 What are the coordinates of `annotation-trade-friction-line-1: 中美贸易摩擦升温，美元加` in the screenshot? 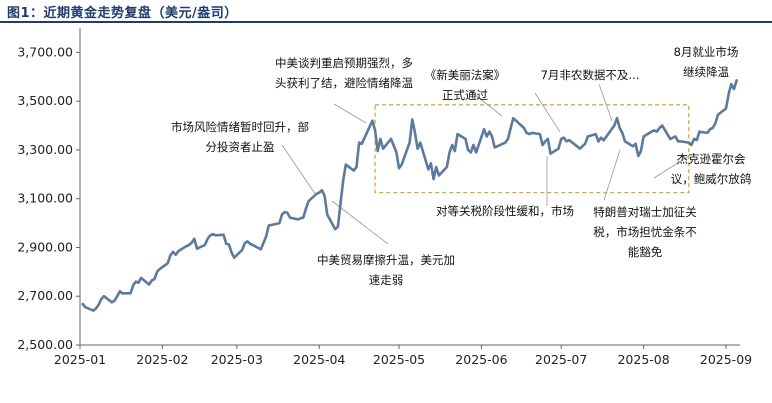 It's located at (386, 260).